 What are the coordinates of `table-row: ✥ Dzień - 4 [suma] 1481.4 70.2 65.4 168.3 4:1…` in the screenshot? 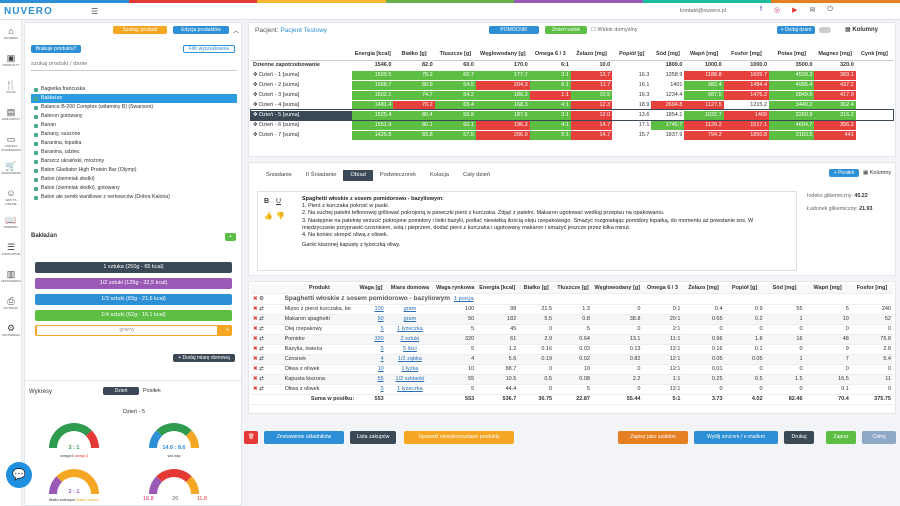 It's located at (572, 105).